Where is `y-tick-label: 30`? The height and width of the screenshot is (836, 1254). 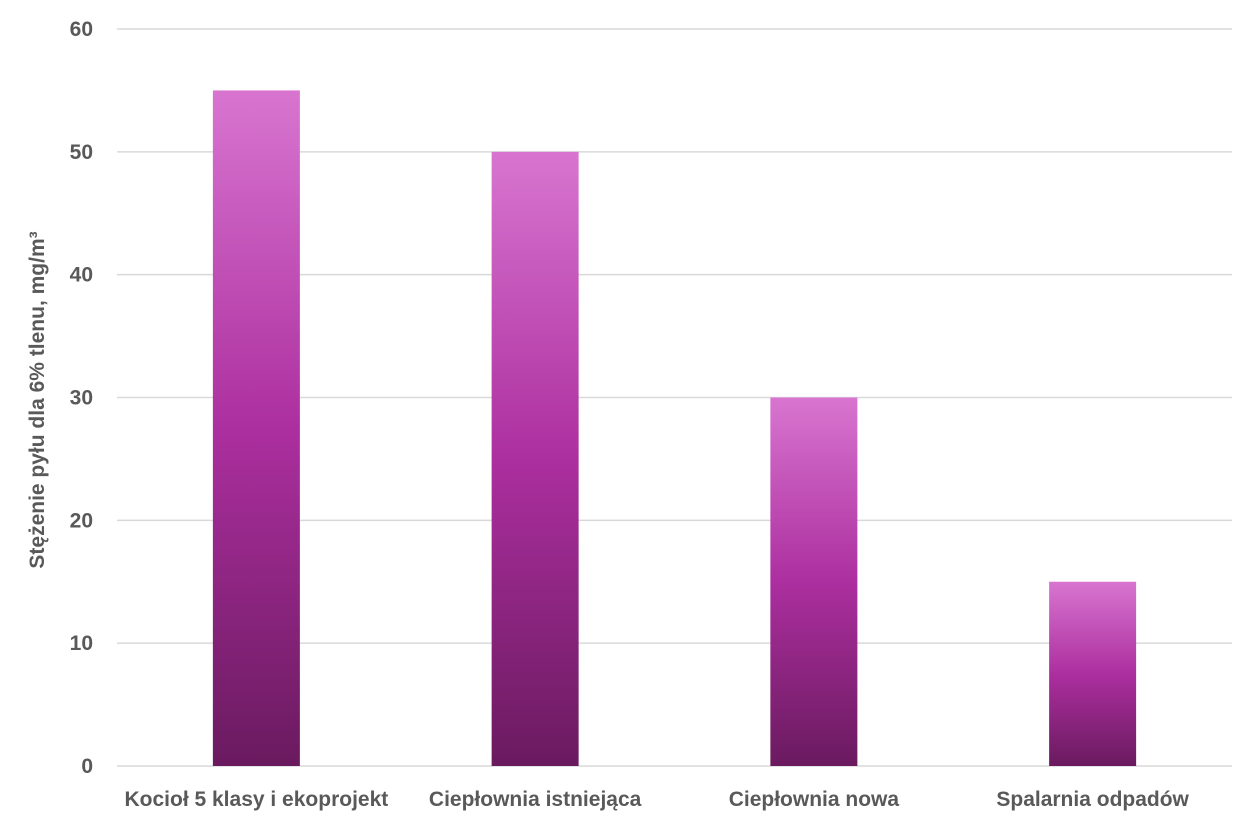 y-tick-label: 30 is located at coordinates (81, 398).